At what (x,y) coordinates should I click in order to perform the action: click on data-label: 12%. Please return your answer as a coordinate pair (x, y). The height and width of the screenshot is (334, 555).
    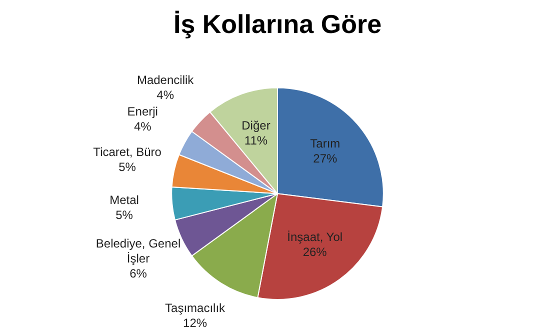
    Looking at the image, I should click on (195, 323).